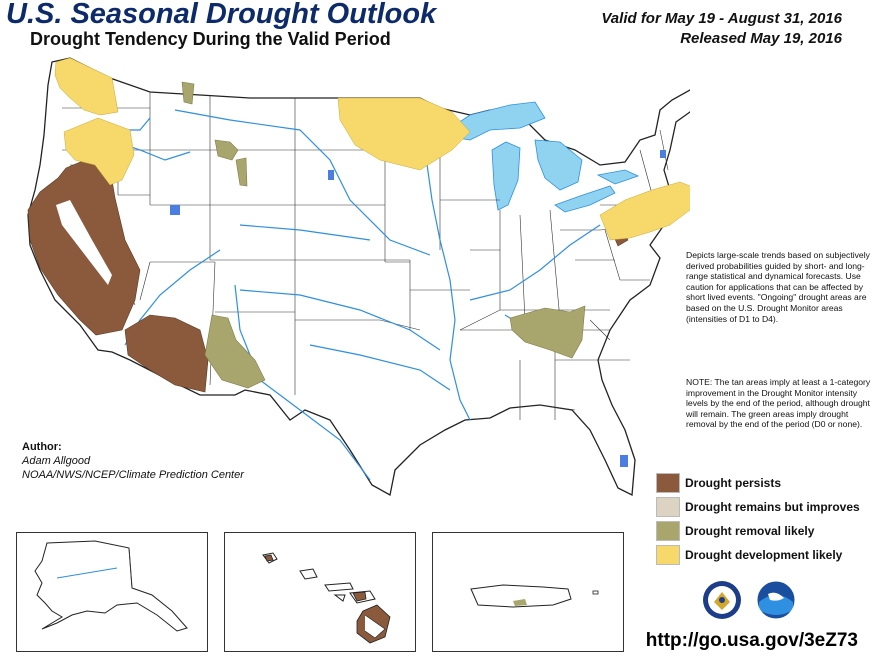  Describe the element at coordinates (764, 555) in the screenshot. I see `legend-label: Drought development likely` at that location.